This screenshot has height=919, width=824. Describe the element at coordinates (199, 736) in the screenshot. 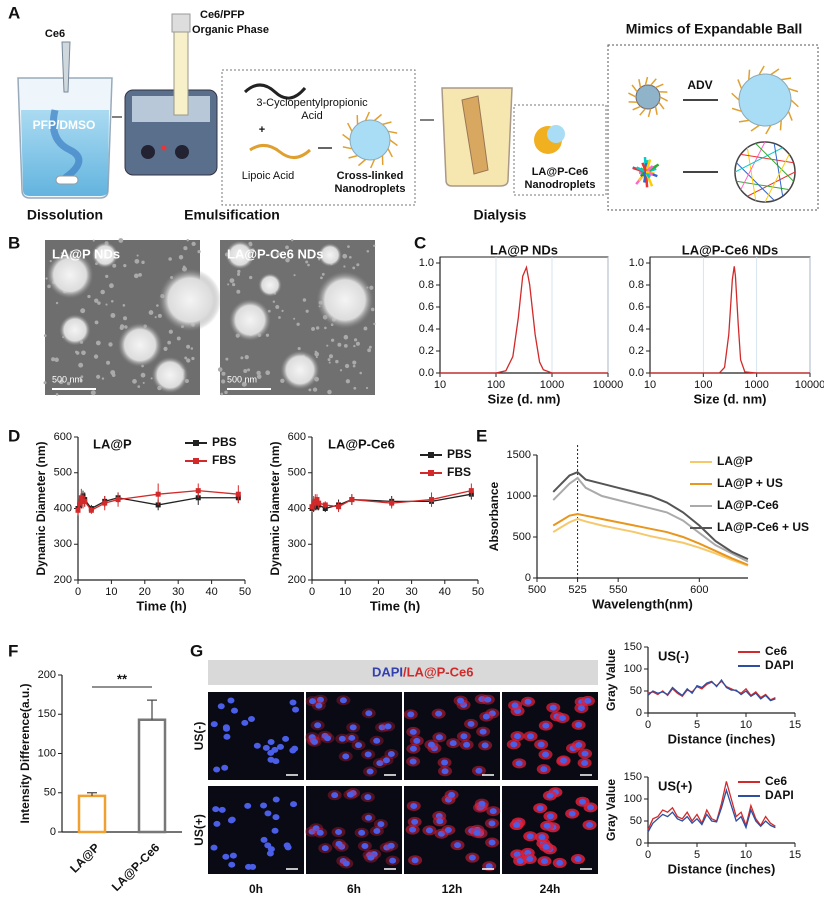

I see `row-label: US(-)` at that location.